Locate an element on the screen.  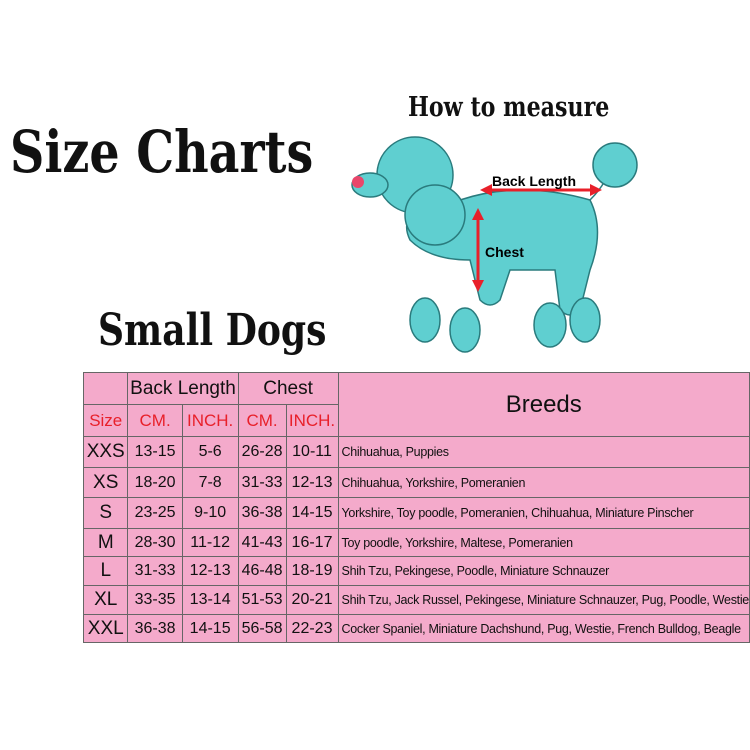
back-inch-cell: 5-6 is located at coordinates (210, 452).